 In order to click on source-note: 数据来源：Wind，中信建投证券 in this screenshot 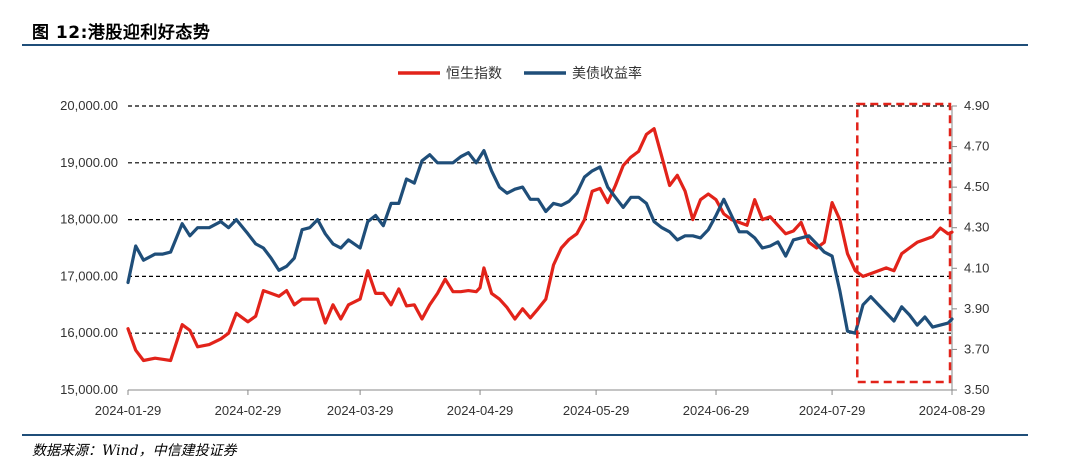, I will do `click(134, 451)`.